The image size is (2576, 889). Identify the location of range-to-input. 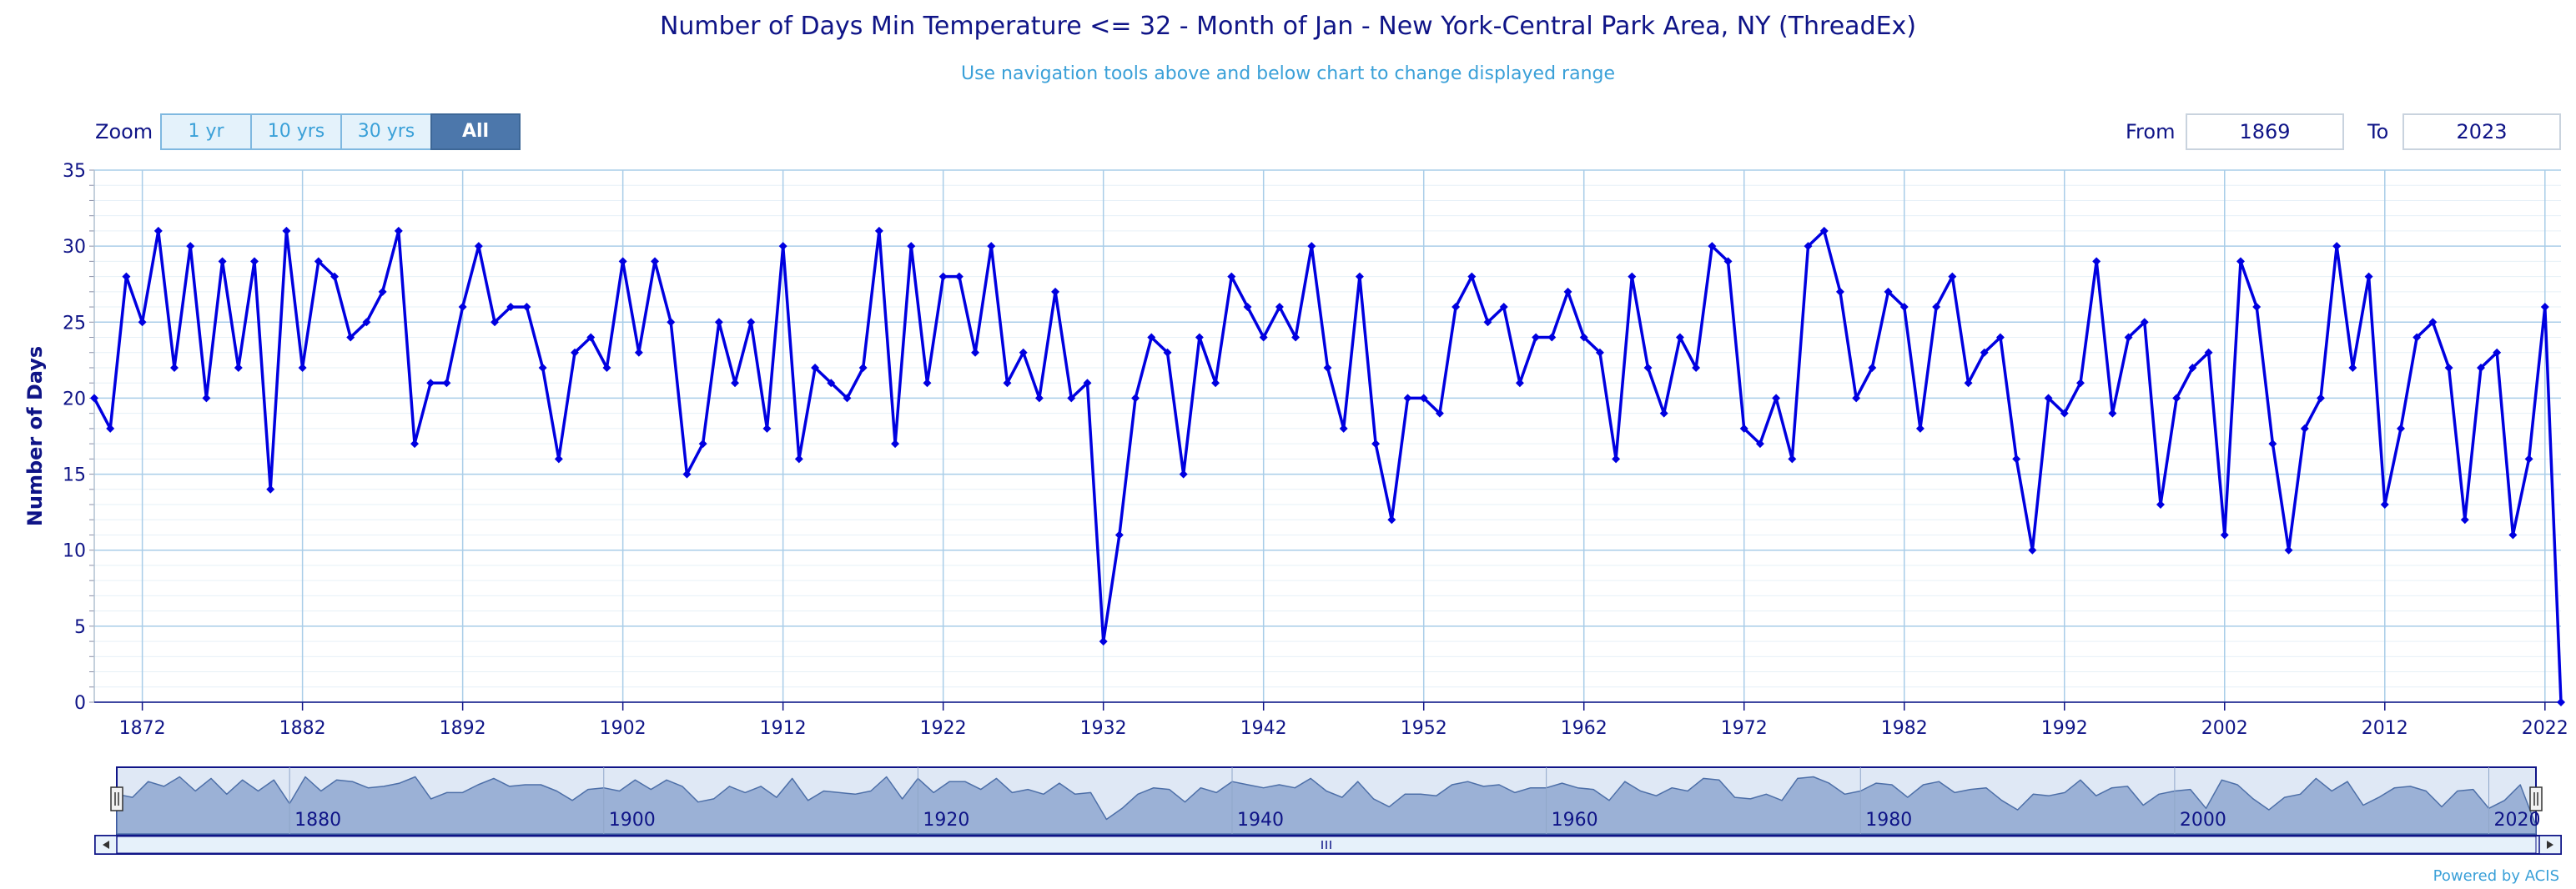
(2481, 131).